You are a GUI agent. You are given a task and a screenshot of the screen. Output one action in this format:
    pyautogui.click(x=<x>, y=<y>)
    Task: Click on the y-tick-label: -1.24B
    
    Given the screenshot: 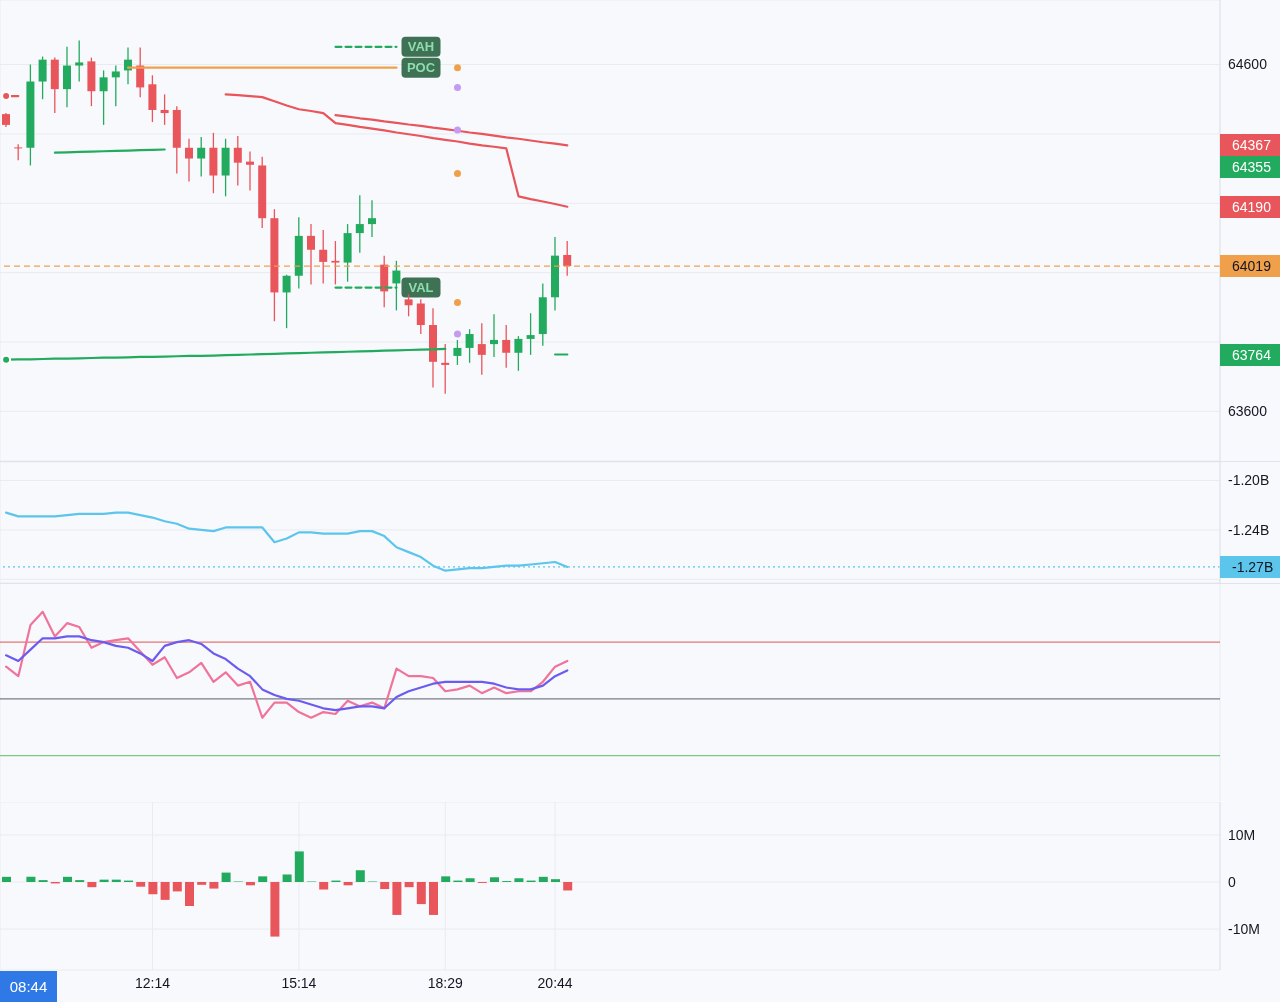 What is the action you would take?
    pyautogui.click(x=1249, y=529)
    